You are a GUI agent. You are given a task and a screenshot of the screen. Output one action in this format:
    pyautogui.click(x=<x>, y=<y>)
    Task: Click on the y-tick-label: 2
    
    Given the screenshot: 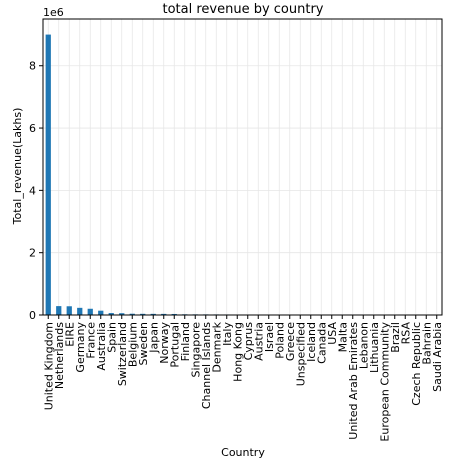 What is the action you would take?
    pyautogui.click(x=32, y=253)
    